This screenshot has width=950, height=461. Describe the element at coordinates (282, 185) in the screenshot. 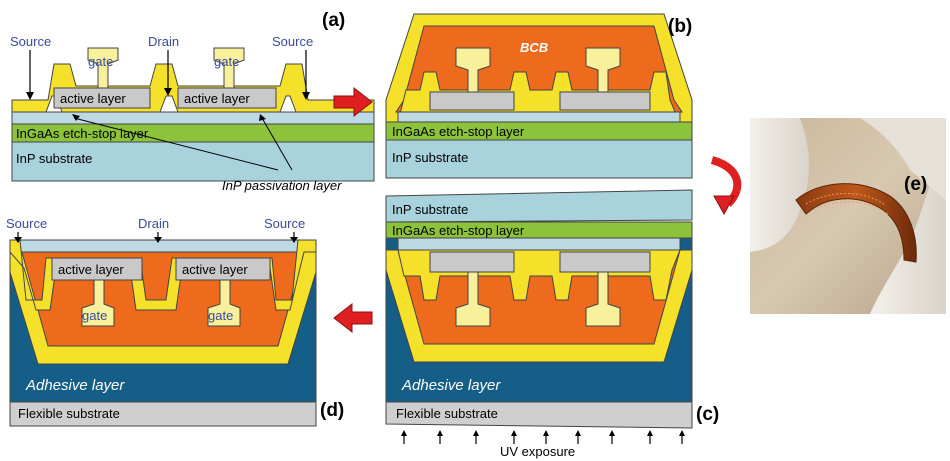

I see `passivation-label: InP passivation layer` at that location.